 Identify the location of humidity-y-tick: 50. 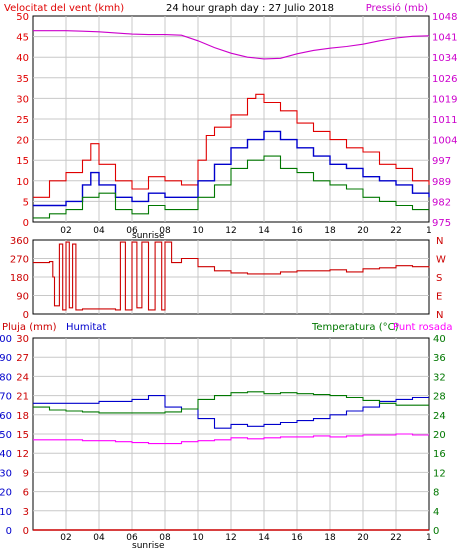
(6, 435).